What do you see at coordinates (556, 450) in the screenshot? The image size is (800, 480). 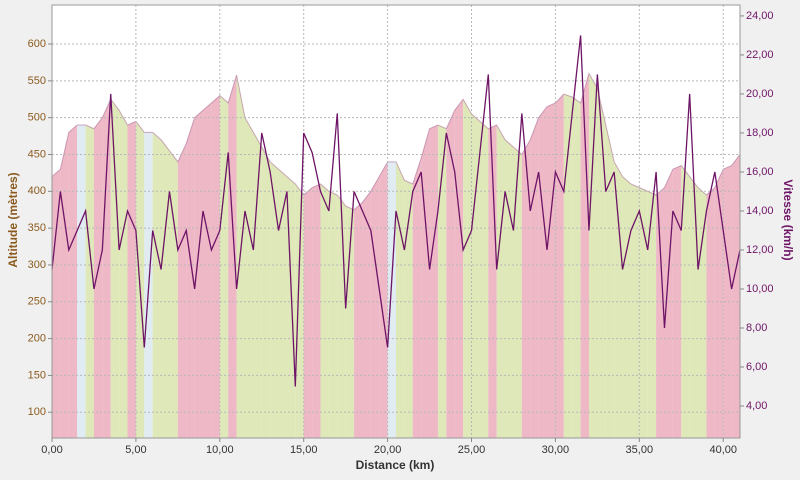 I see `x-tick-label: 30,00` at bounding box center [556, 450].